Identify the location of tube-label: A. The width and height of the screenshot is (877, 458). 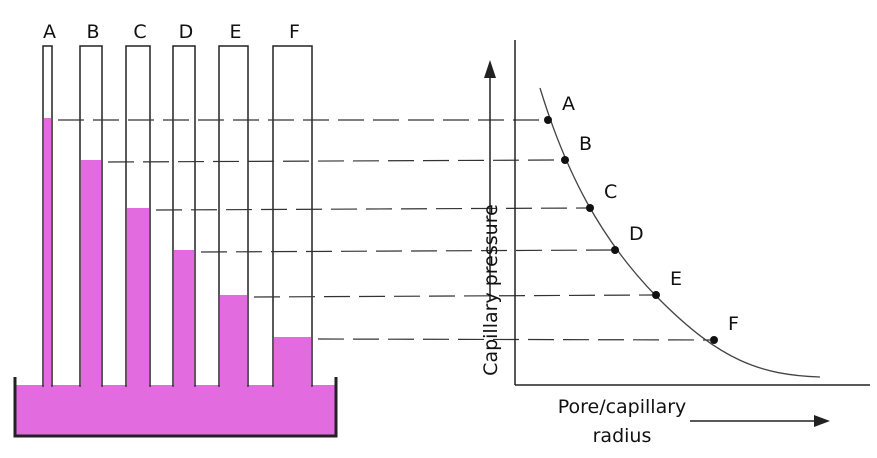
(49, 32).